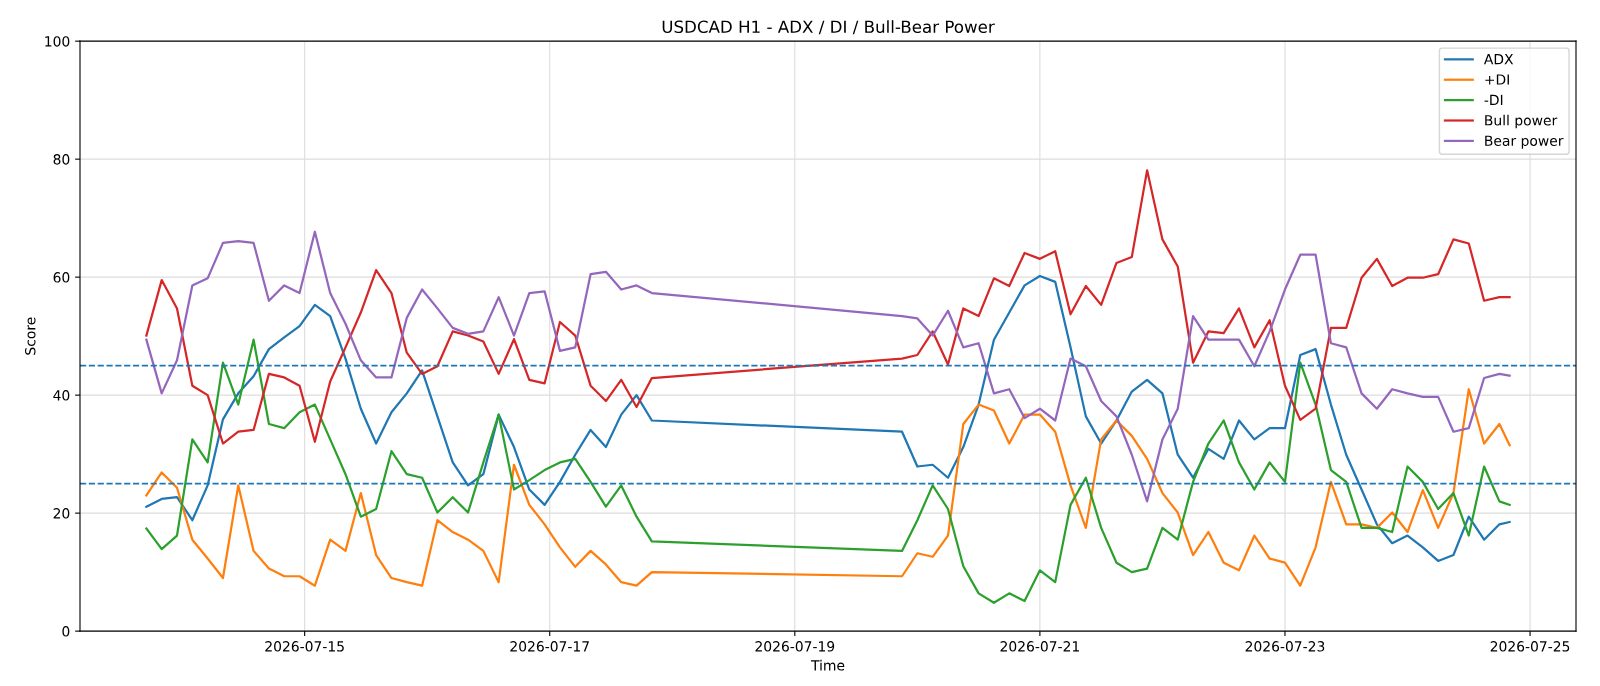 Image resolution: width=1600 pixels, height=686 pixels. Describe the element at coordinates (304, 646) in the screenshot. I see `x-tick-label: 2026-07-15` at that location.